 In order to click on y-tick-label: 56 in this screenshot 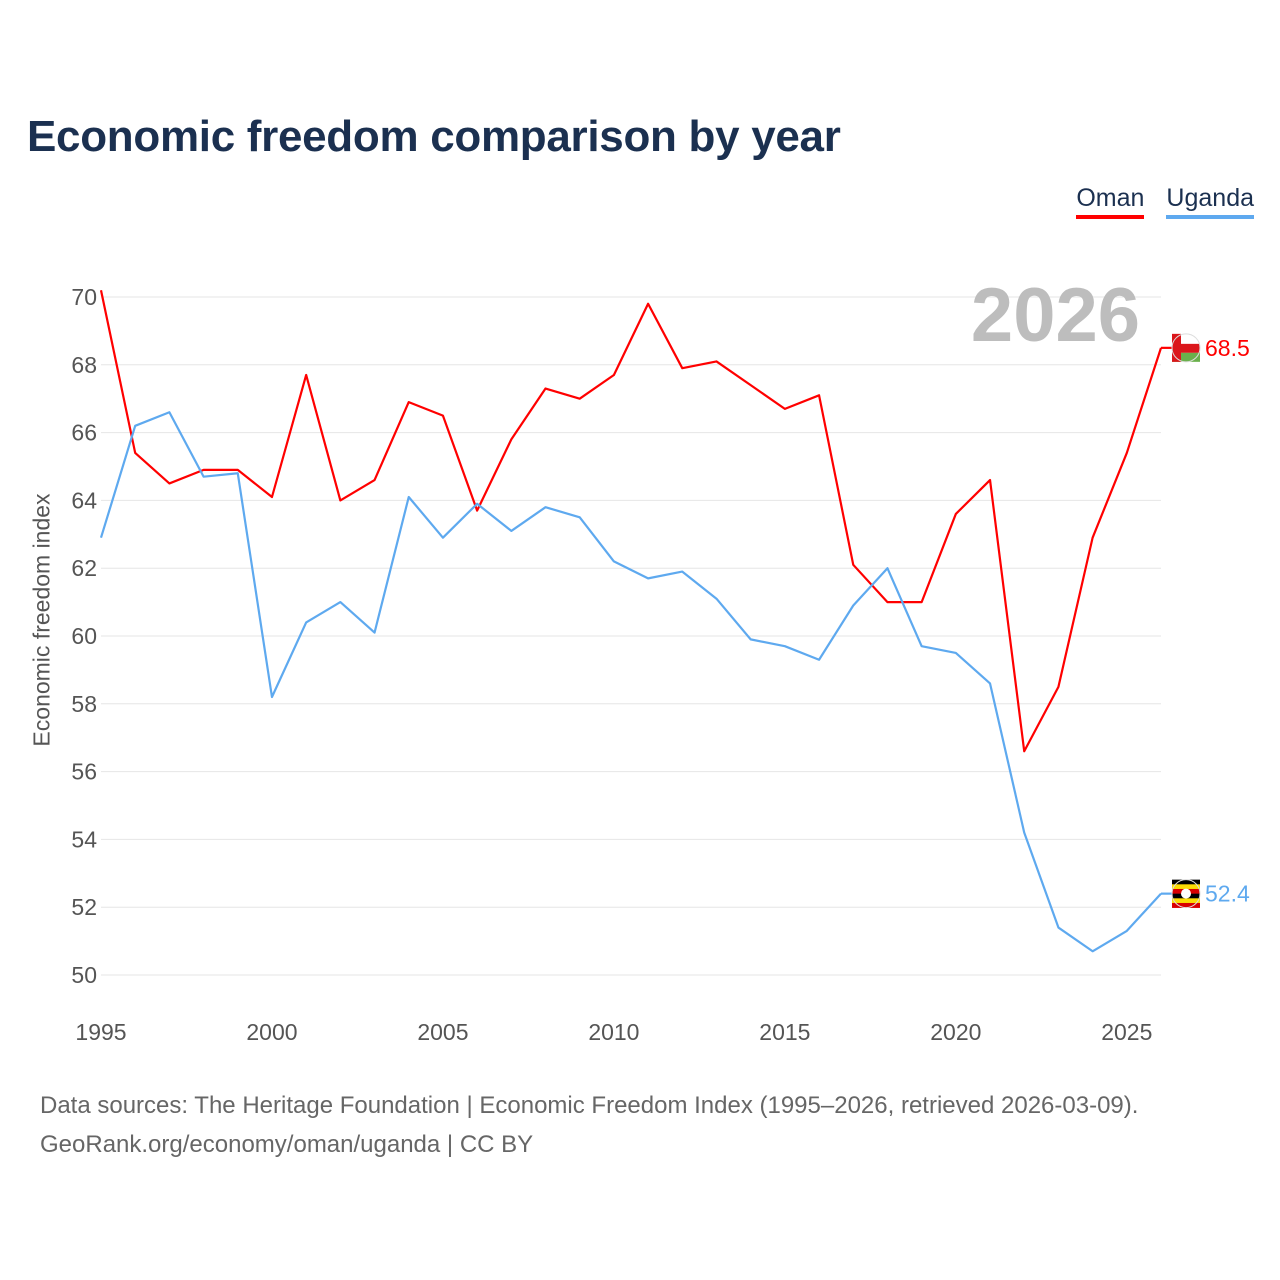, I will do `click(84, 772)`.